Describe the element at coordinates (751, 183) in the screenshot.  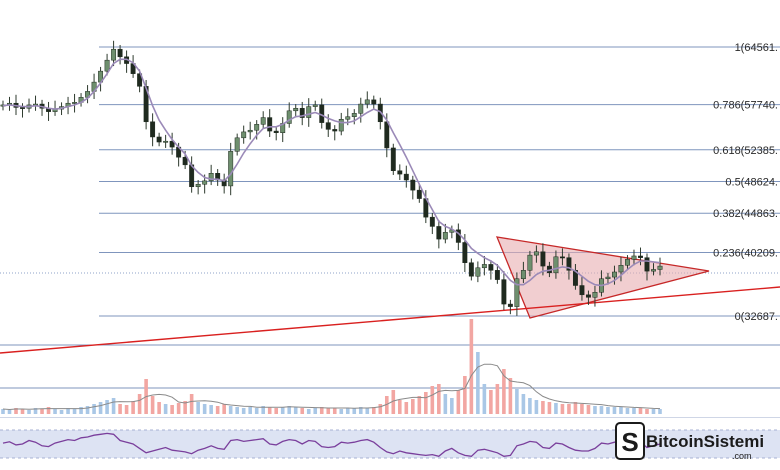
I see `fib-level-label: 0.5(48624.` at that location.